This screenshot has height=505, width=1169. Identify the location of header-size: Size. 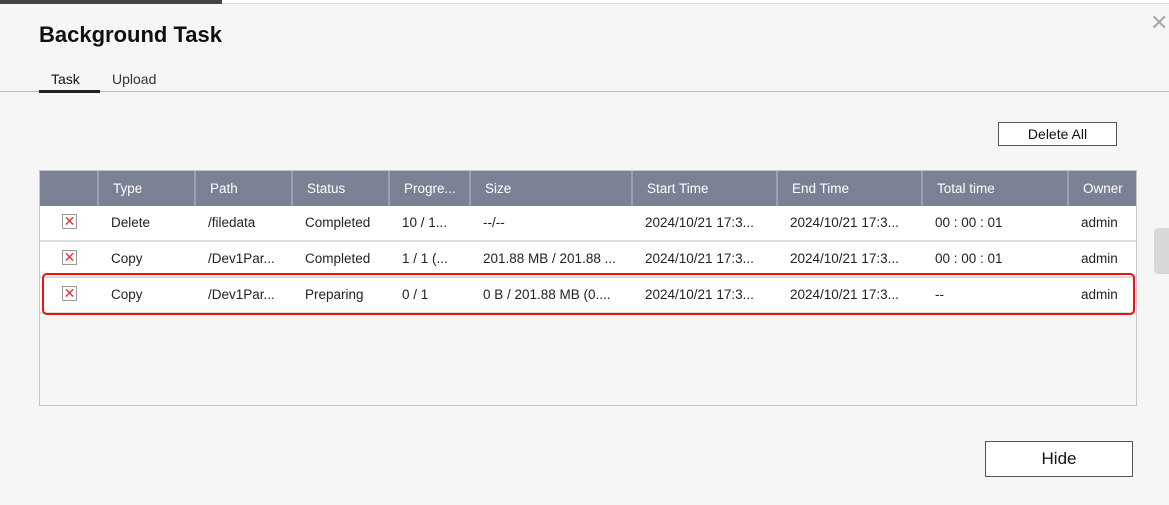
(550, 188).